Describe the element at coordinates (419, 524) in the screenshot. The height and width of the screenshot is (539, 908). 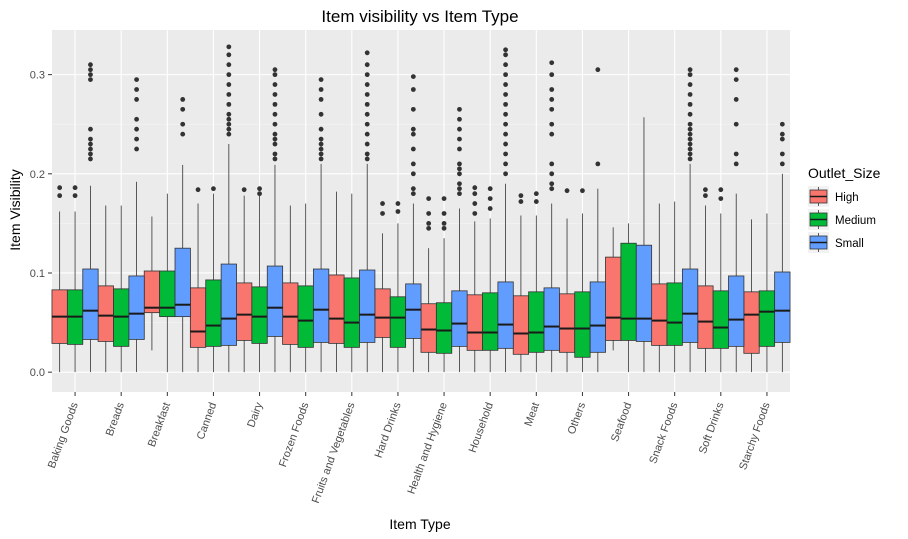
I see `x-axis-label: Item Type` at that location.